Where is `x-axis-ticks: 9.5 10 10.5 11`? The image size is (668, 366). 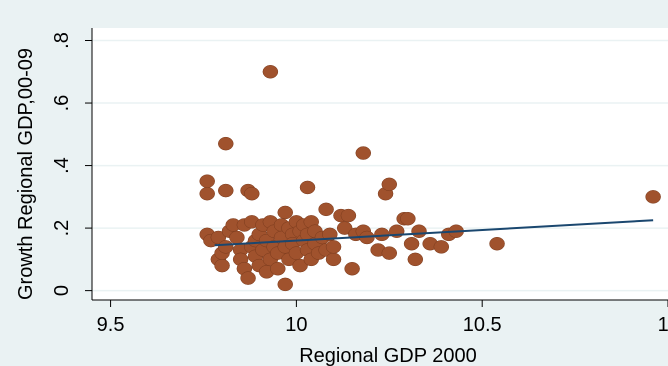 x-axis-ticks: 9.5 10 10.5 11 is located at coordinates (382, 318).